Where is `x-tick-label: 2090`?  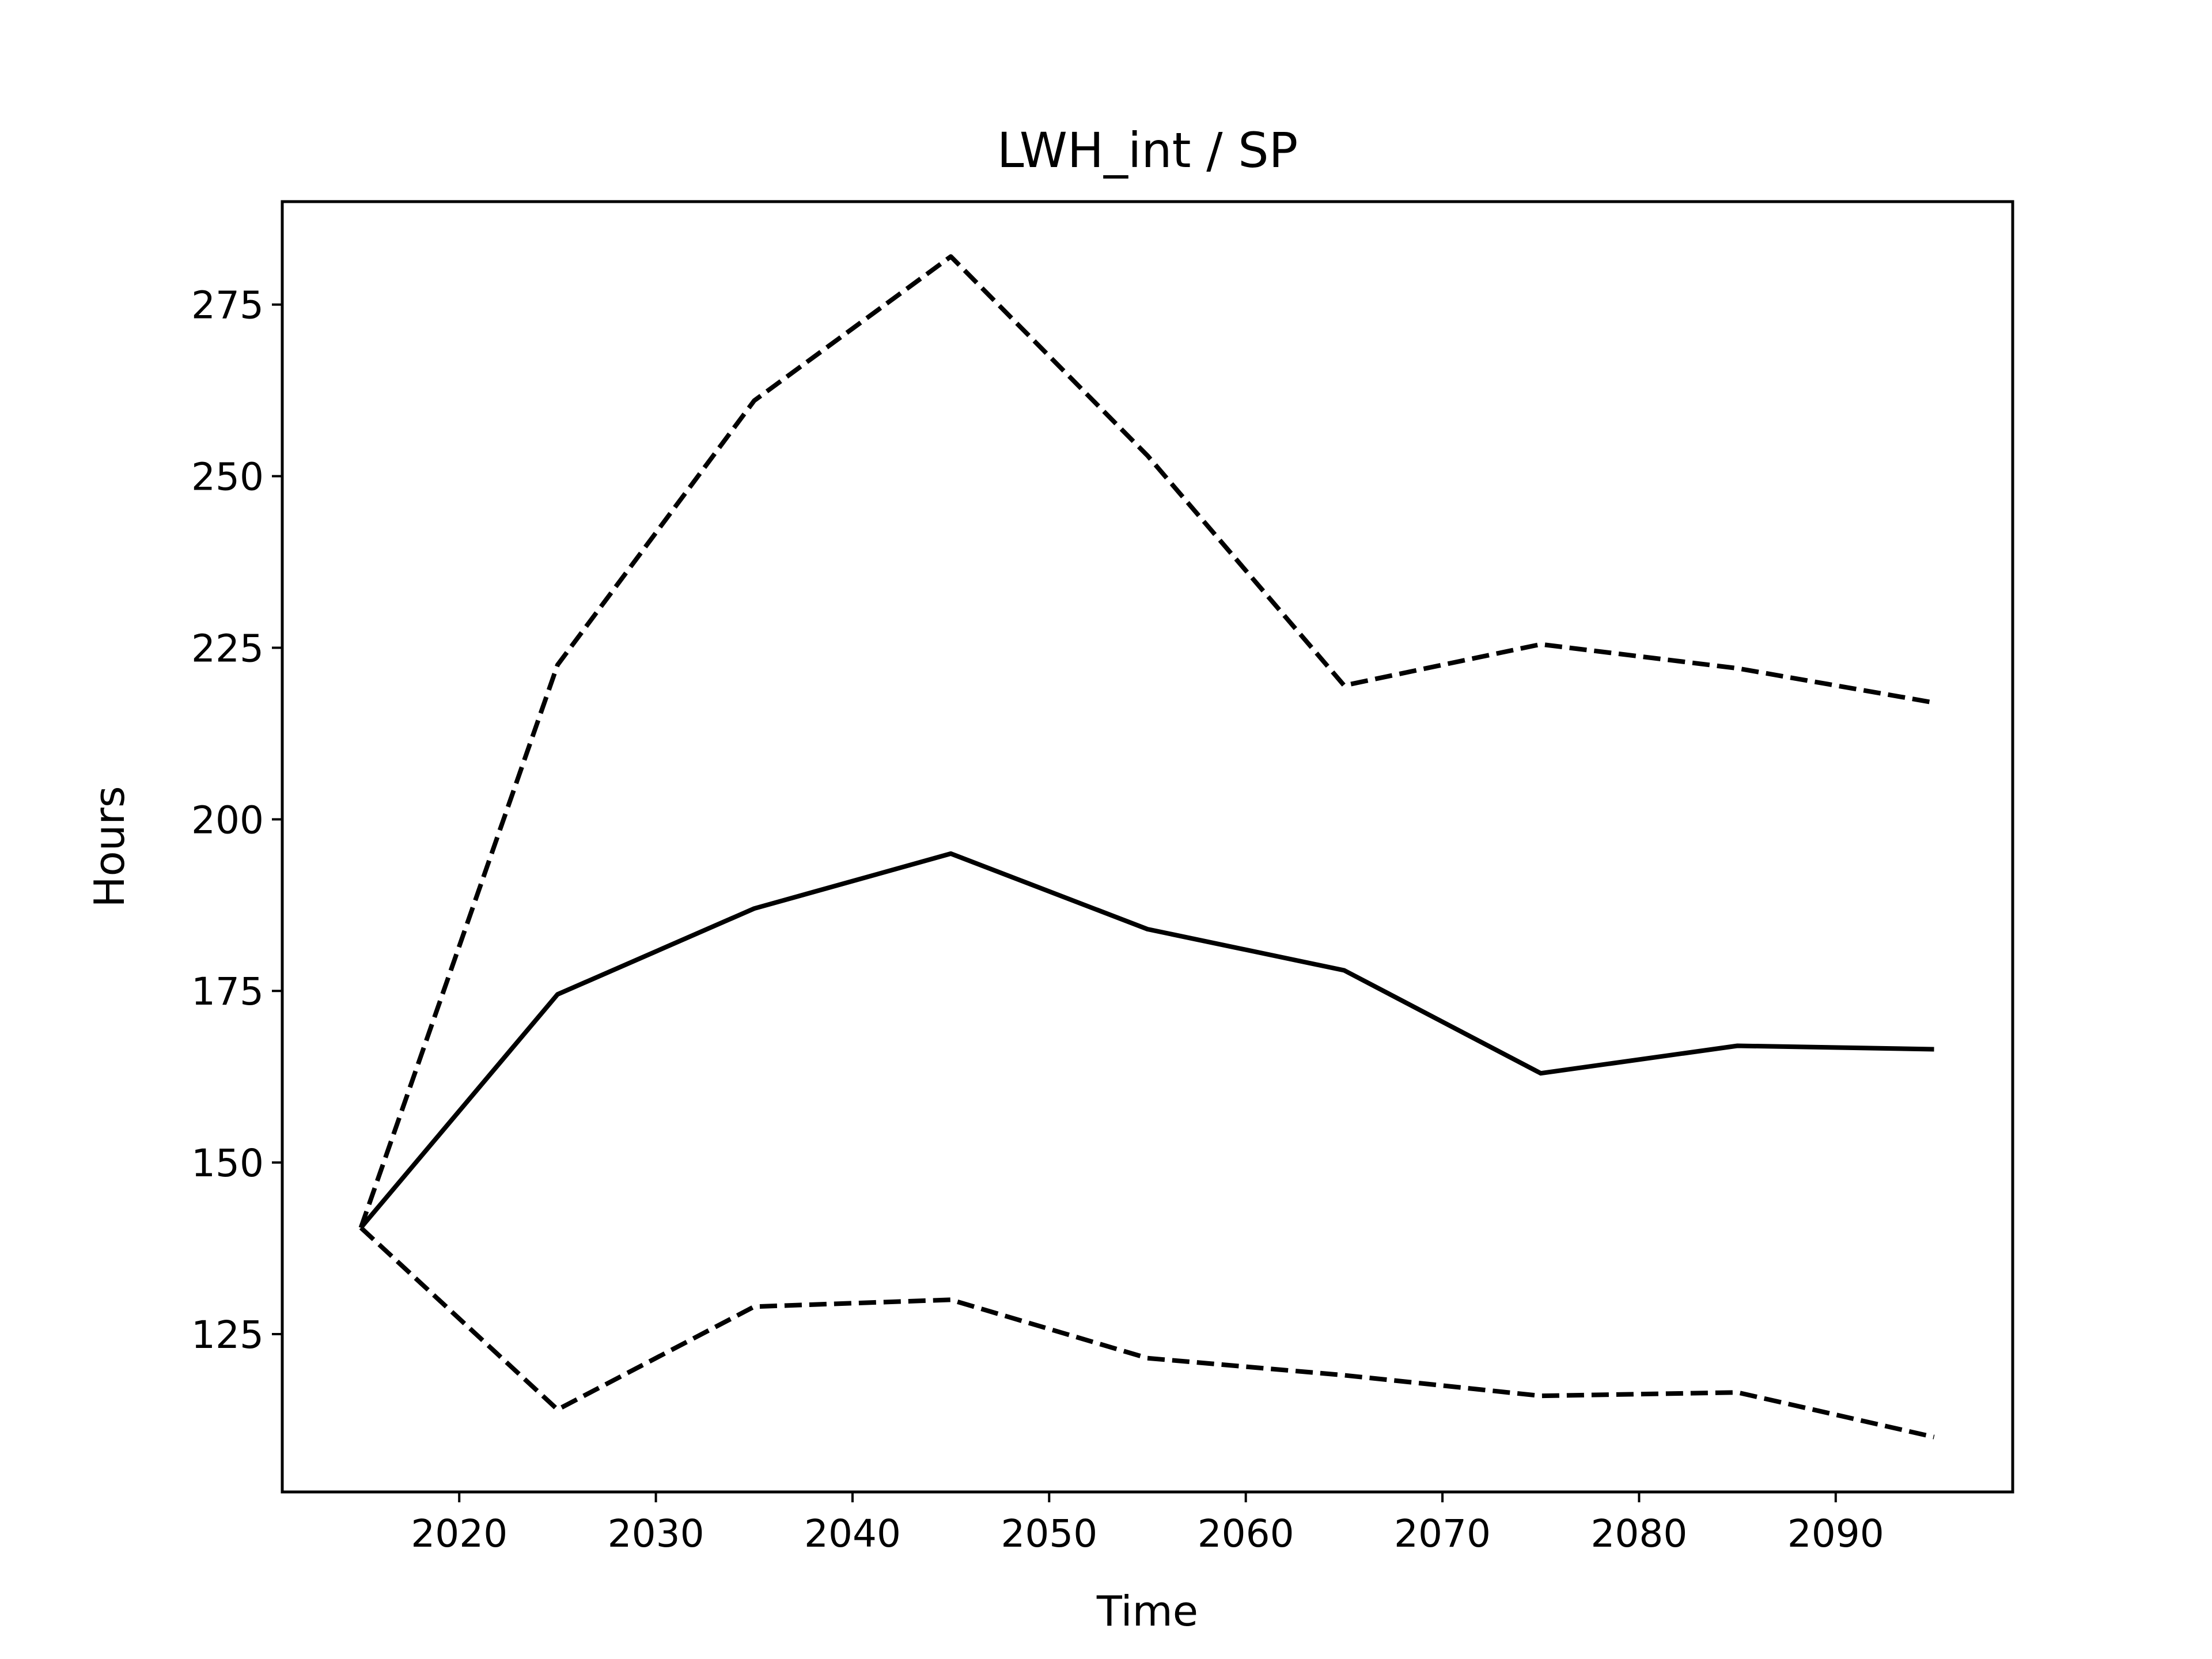
x-tick-label: 2090 is located at coordinates (1835, 1534).